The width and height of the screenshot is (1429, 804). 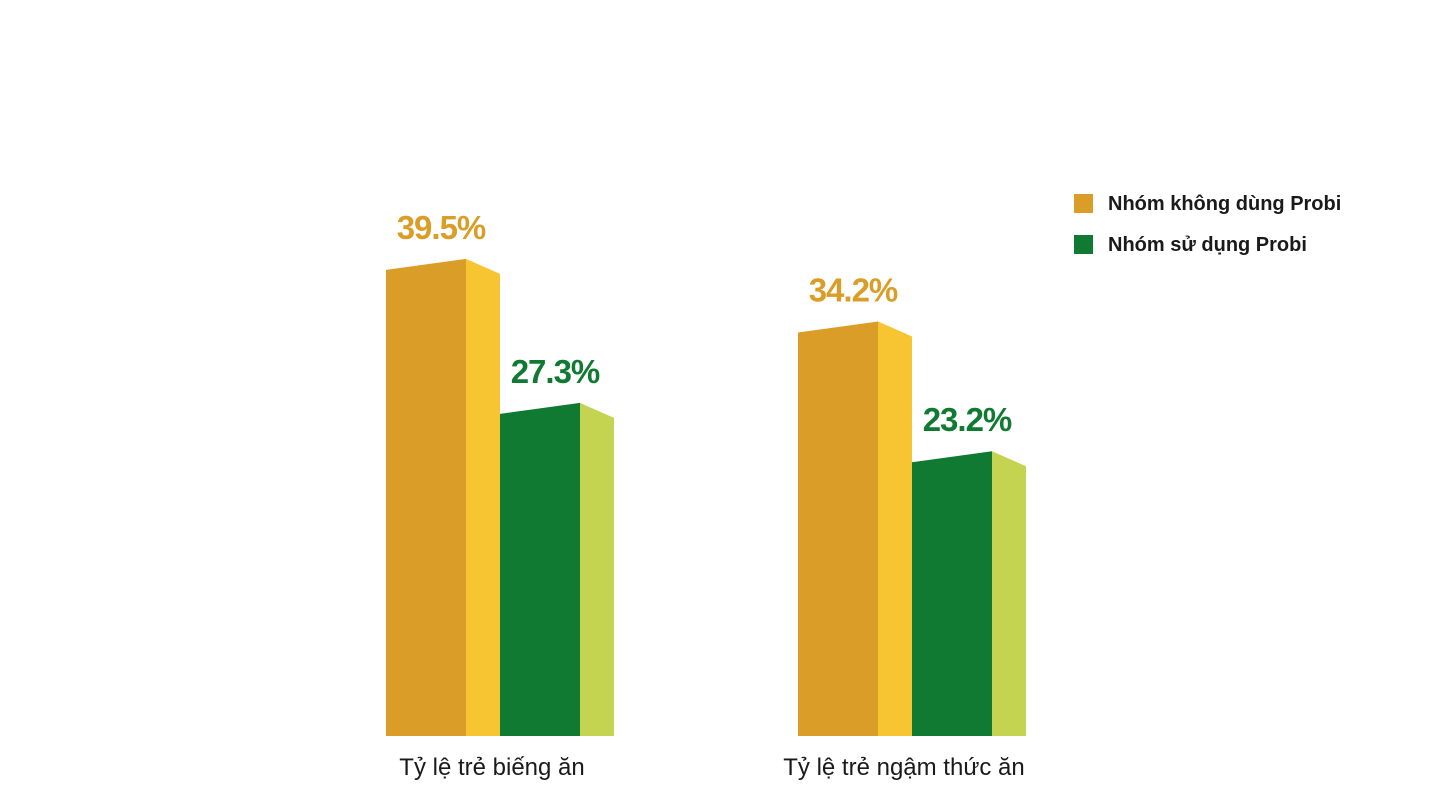 I want to click on legend-label-1: Nhóm không dùng Probi, so click(x=1224, y=204).